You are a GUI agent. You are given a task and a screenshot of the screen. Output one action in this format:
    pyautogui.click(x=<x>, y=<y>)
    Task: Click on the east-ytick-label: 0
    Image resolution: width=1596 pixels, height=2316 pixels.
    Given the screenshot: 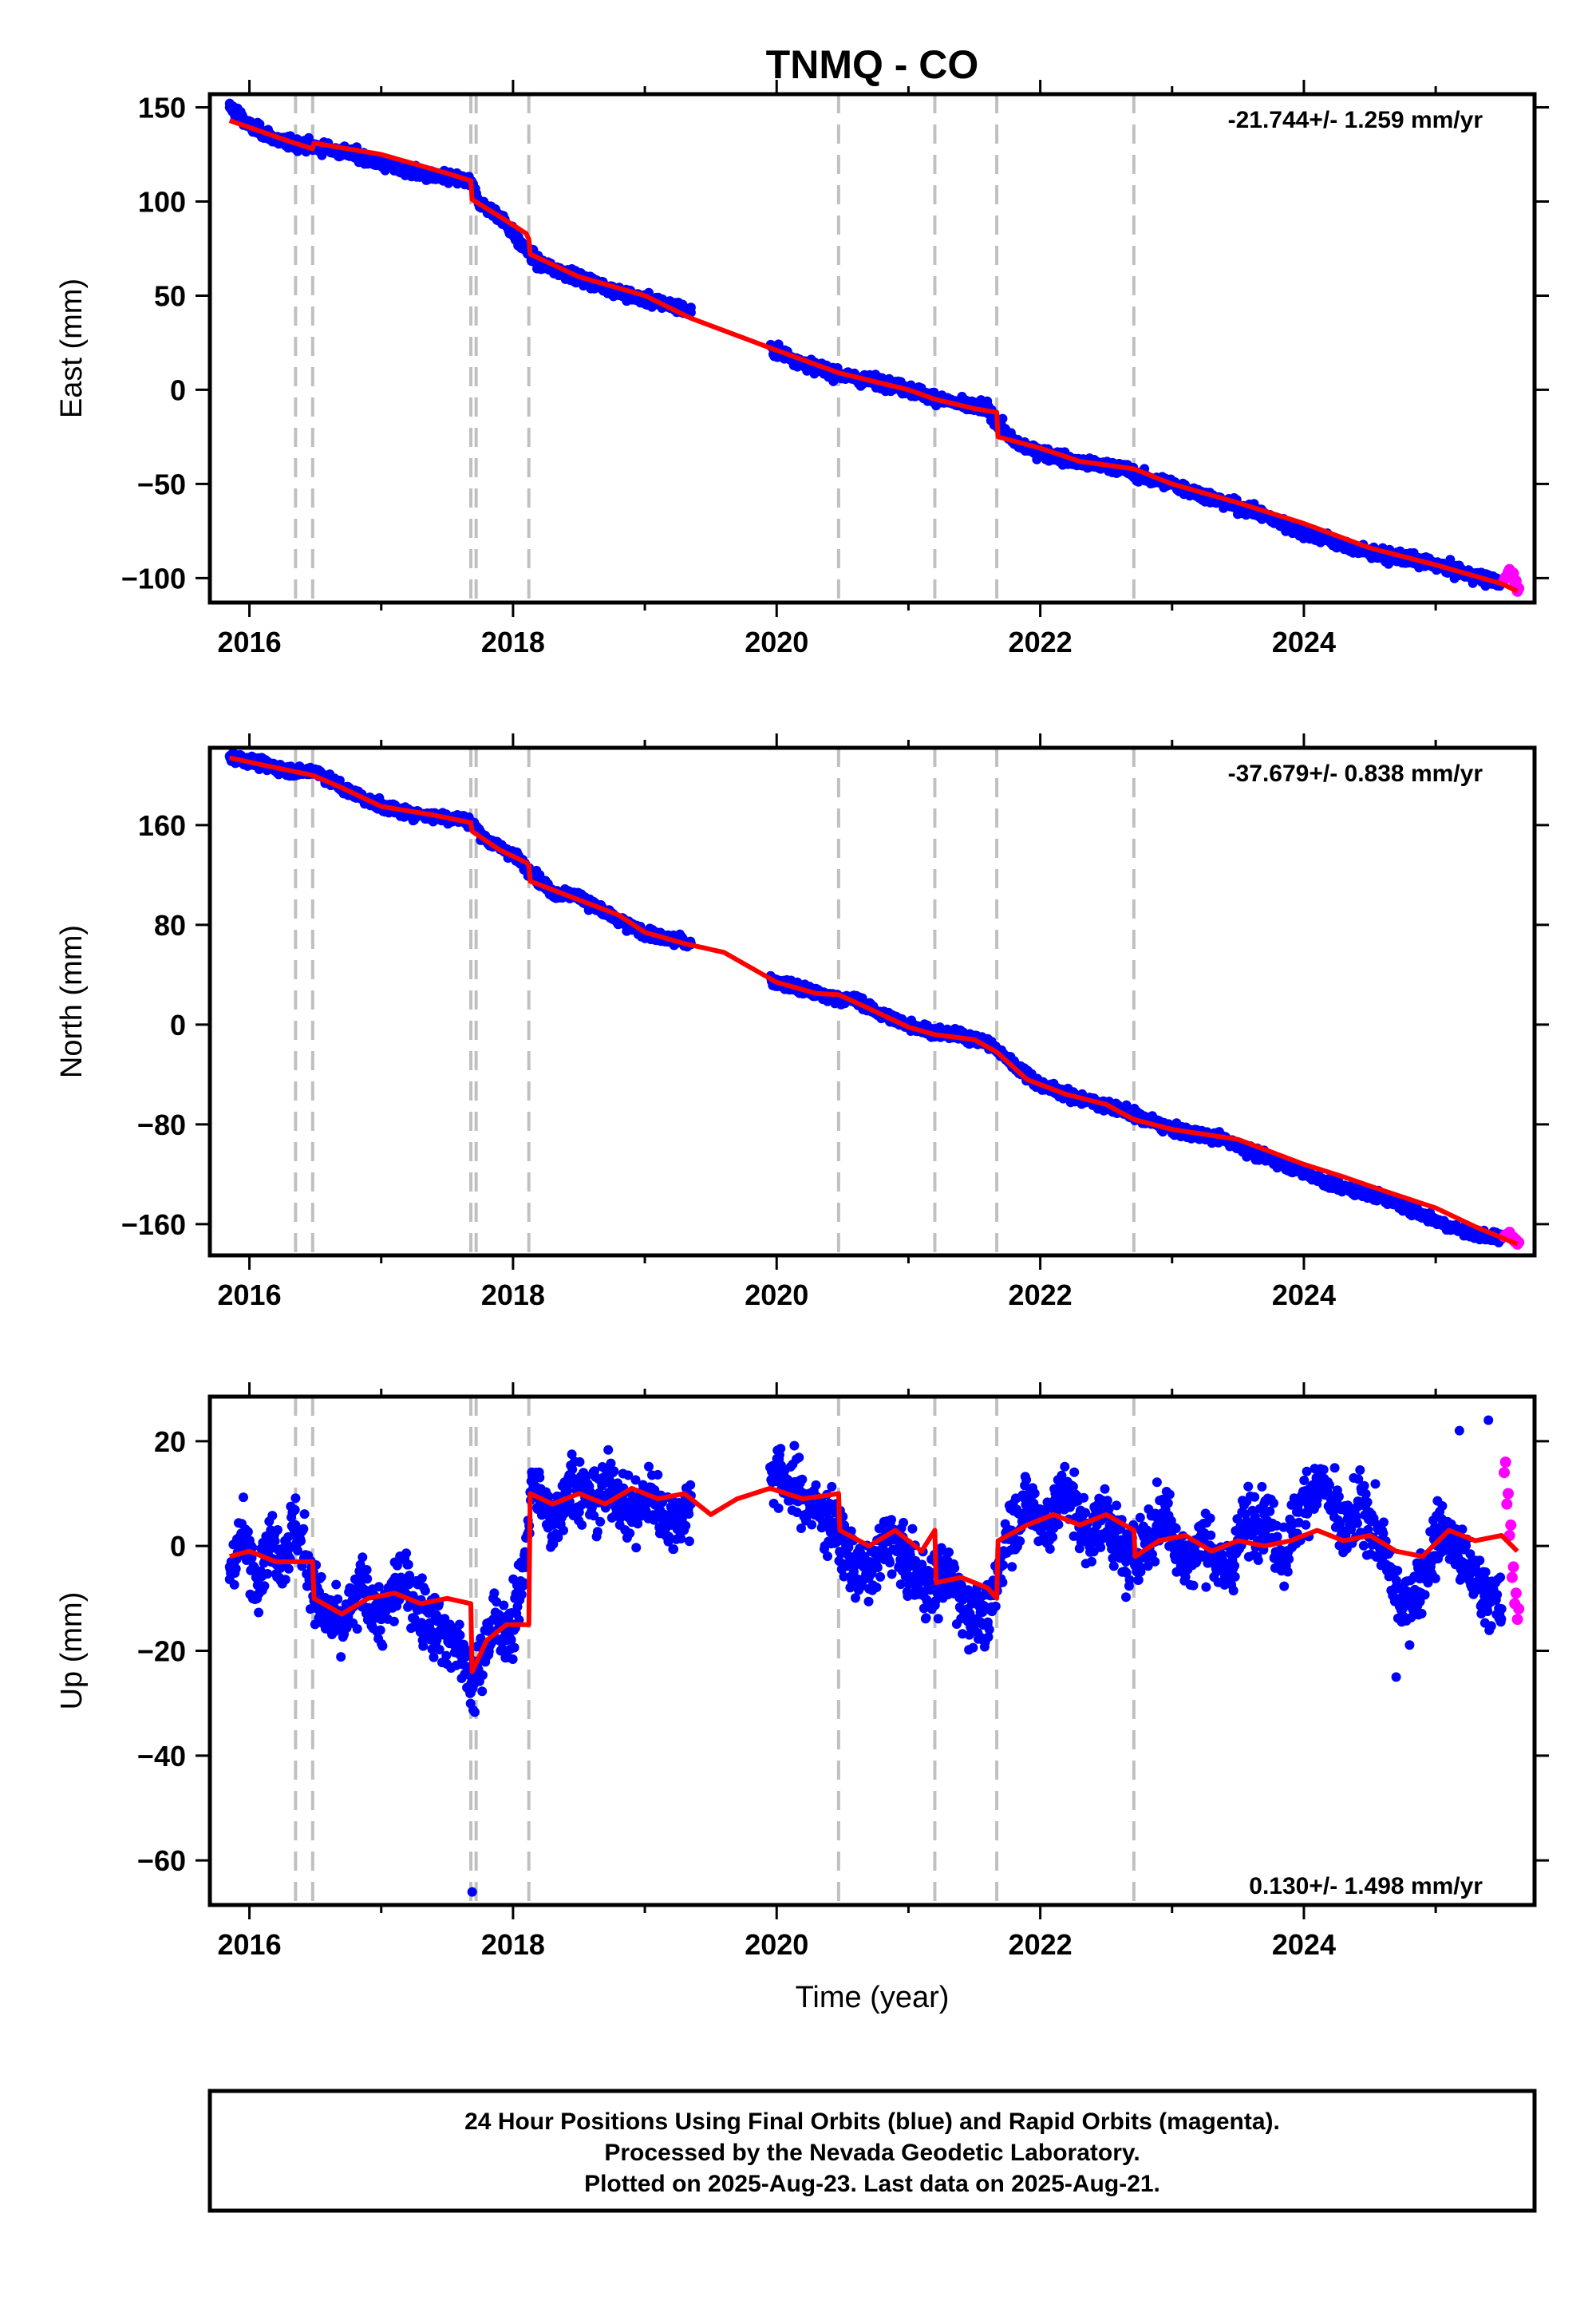 What is the action you would take?
    pyautogui.click(x=178, y=389)
    